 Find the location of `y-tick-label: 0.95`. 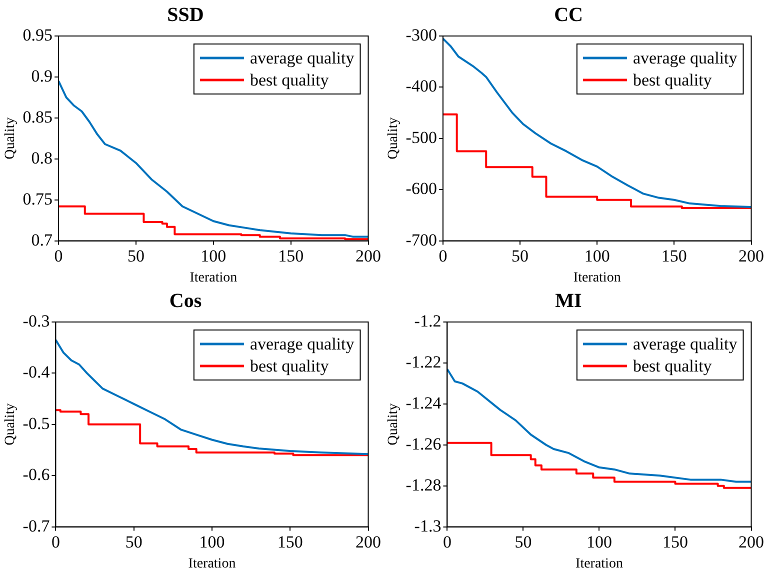

y-tick-label: 0.95 is located at coordinates (37, 34).